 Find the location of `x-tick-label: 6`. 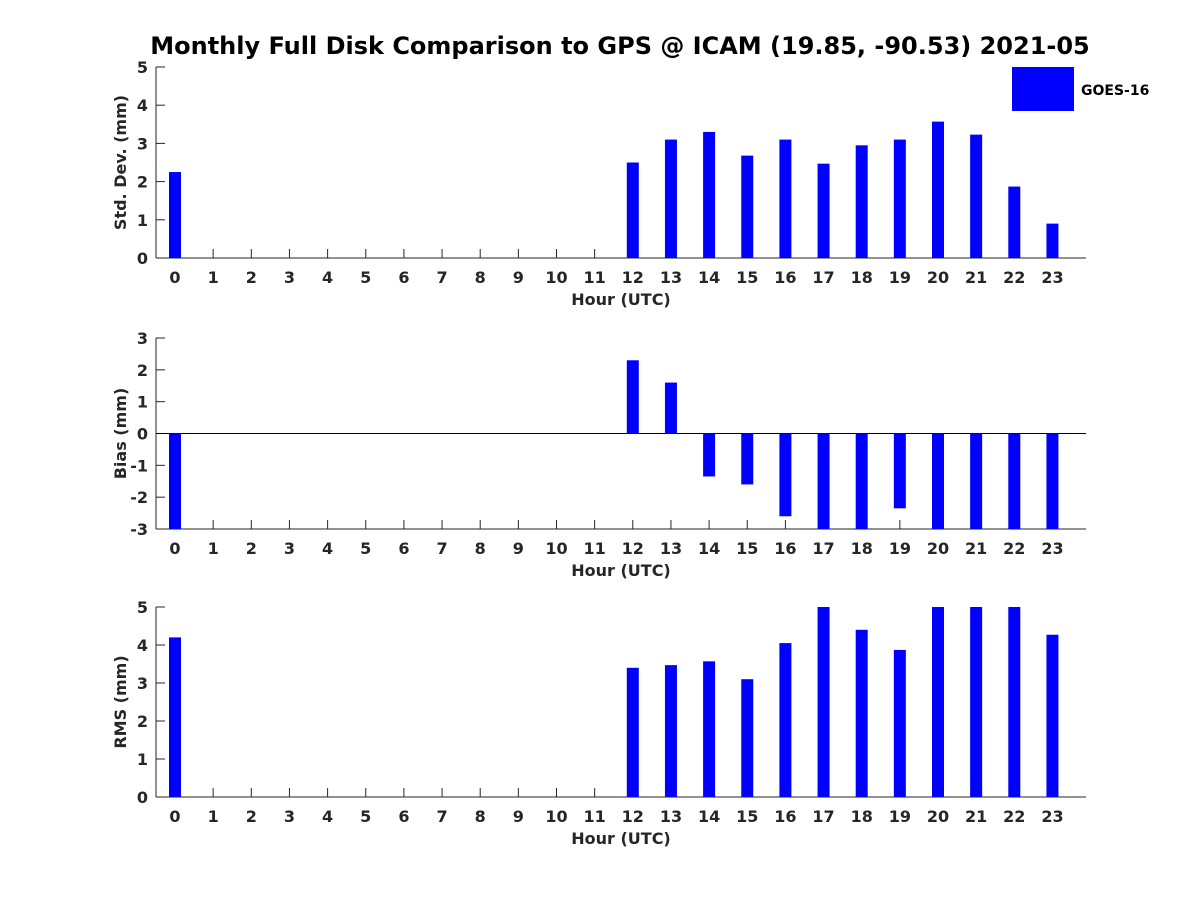

x-tick-label: 6 is located at coordinates (403, 277).